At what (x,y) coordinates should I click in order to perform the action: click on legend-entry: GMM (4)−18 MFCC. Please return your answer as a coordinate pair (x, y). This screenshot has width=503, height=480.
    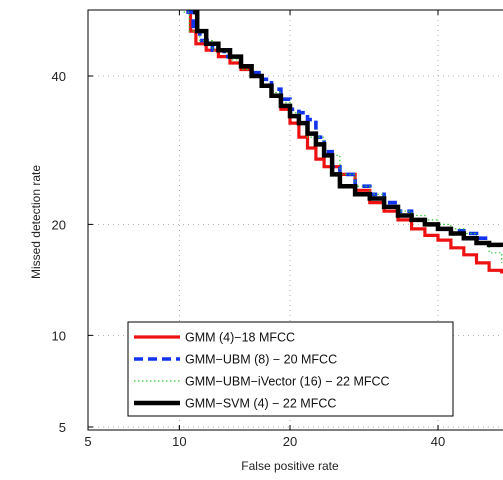
    Looking at the image, I should click on (240, 338).